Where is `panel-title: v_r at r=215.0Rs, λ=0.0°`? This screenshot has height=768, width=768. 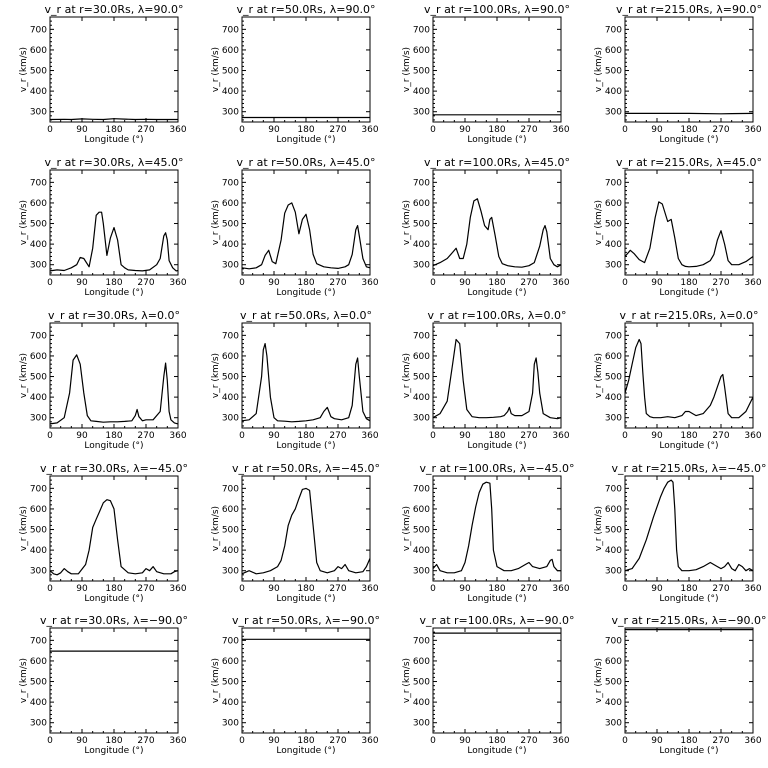
panel-title: v_r at r=215.0Rs, λ=0.0° is located at coordinates (689, 315).